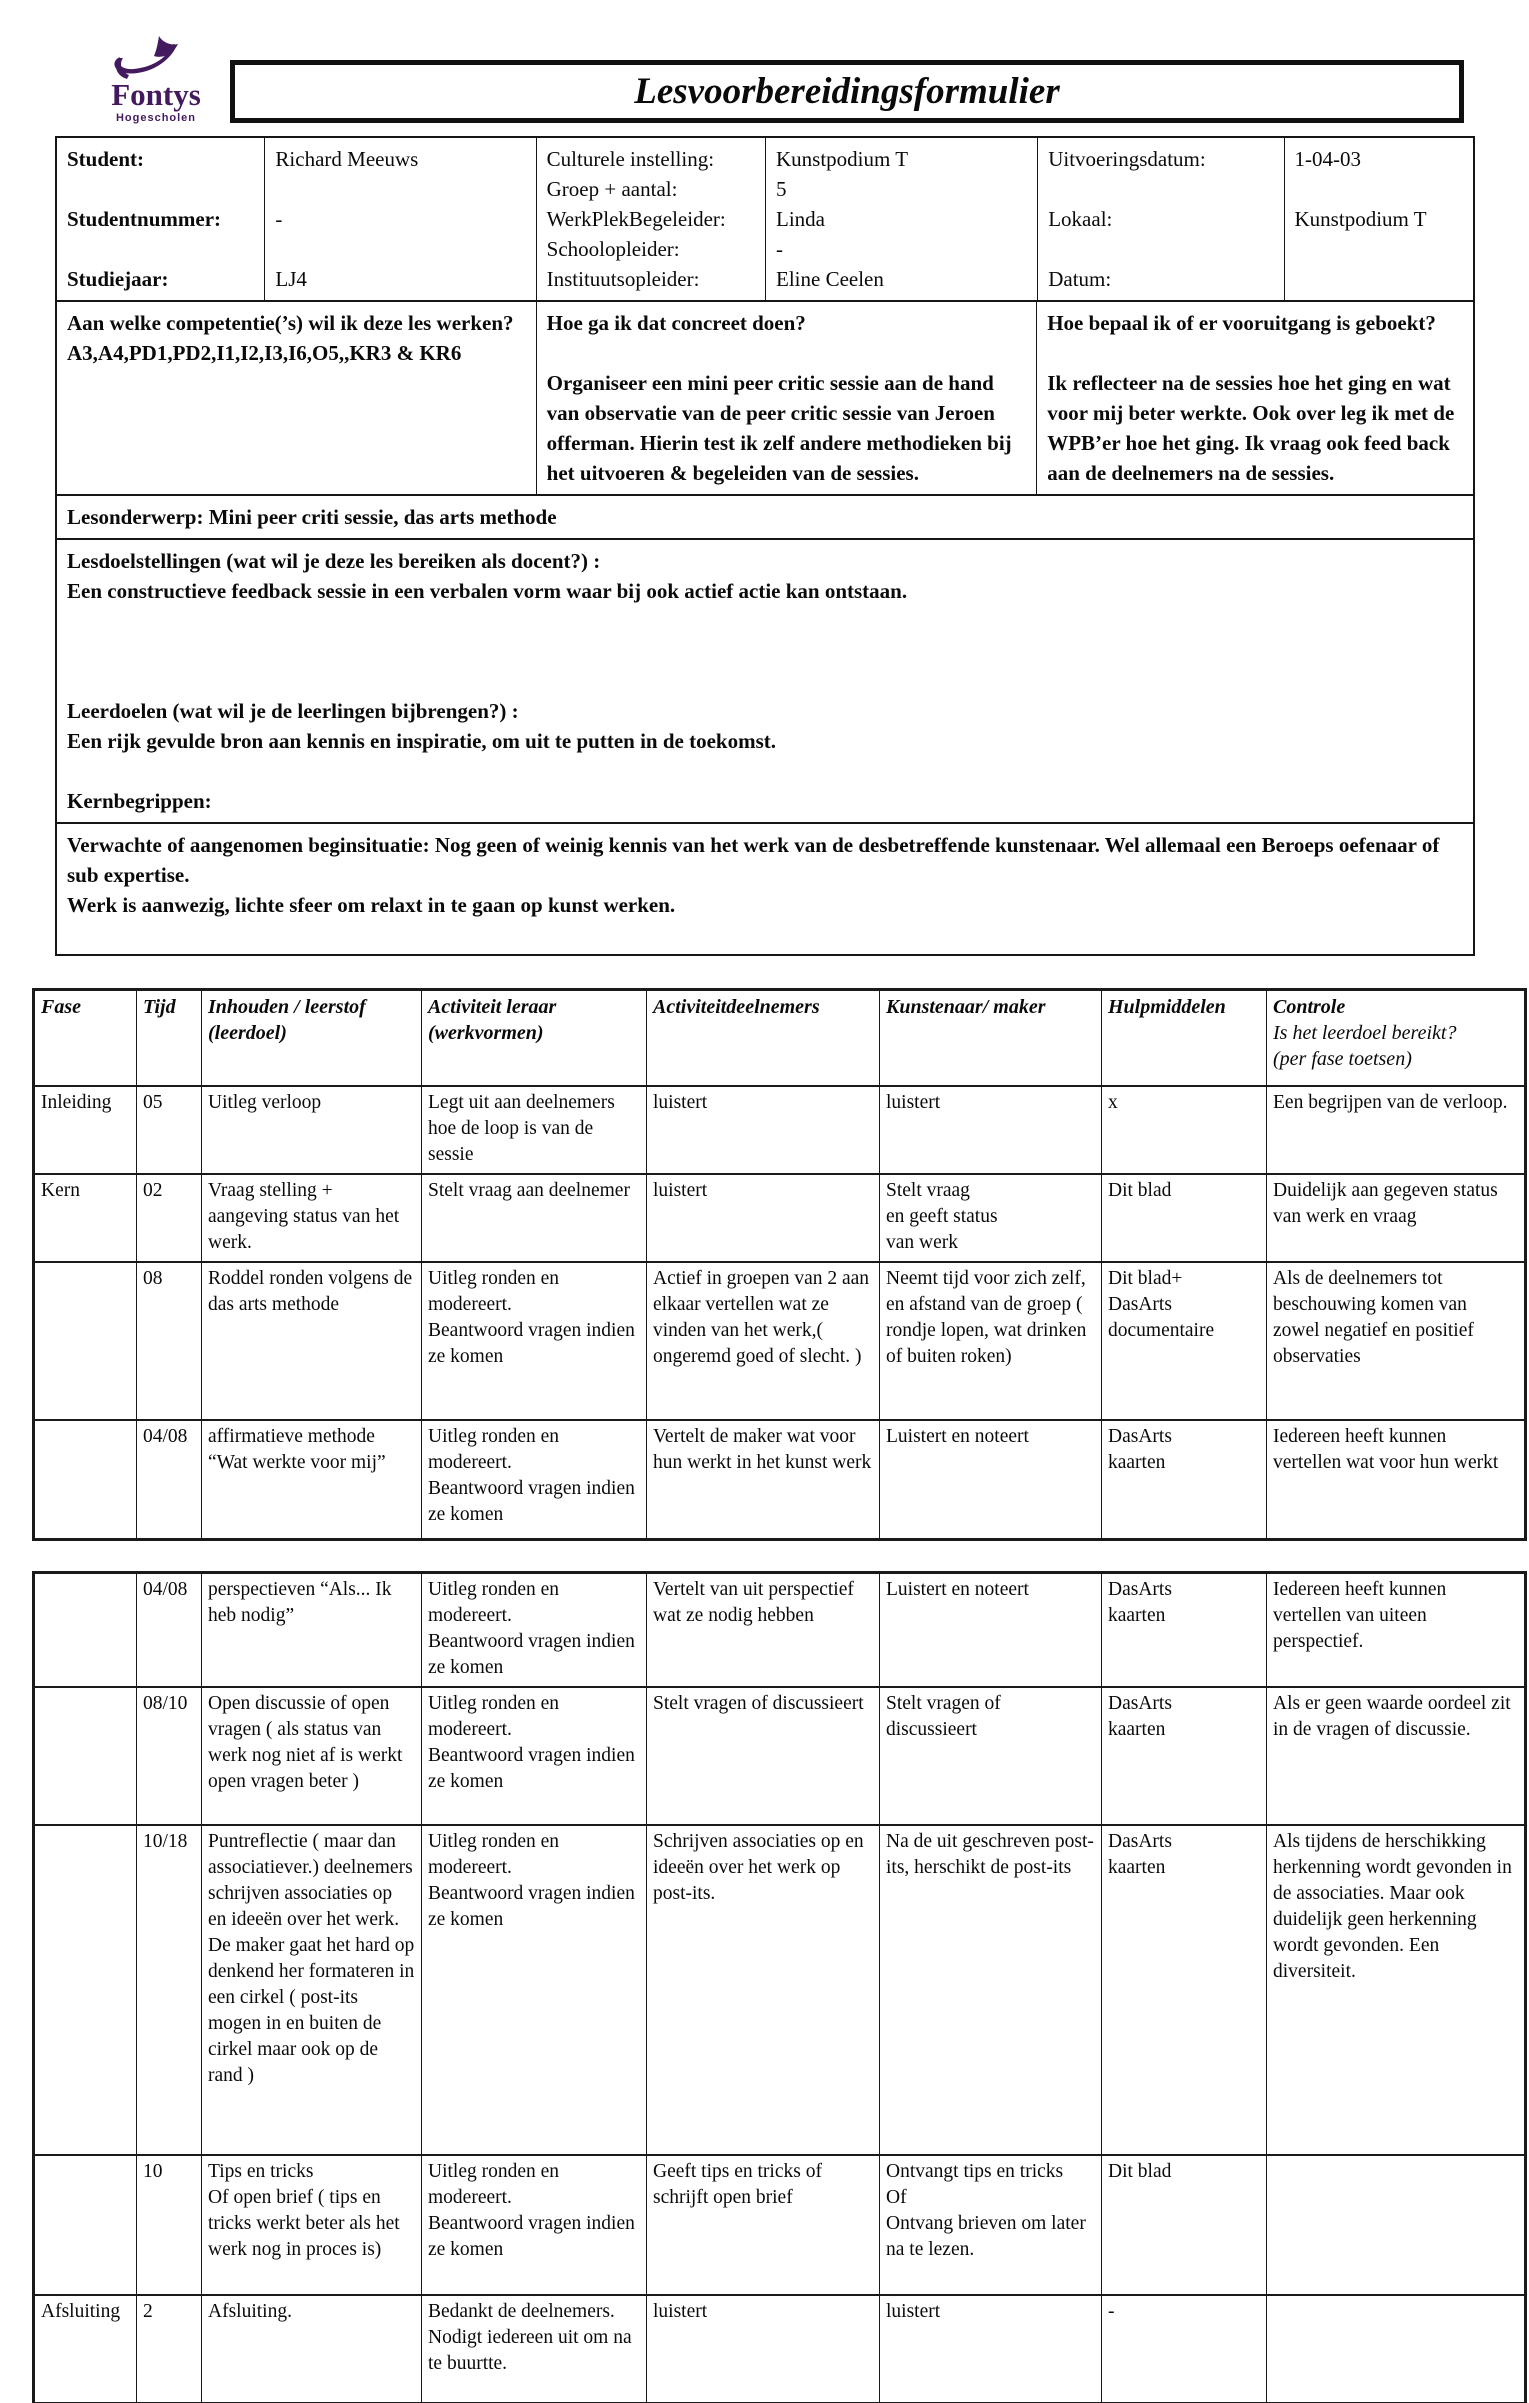 The image size is (1529, 2403). I want to click on cell-fase: Kern, so click(85, 1217).